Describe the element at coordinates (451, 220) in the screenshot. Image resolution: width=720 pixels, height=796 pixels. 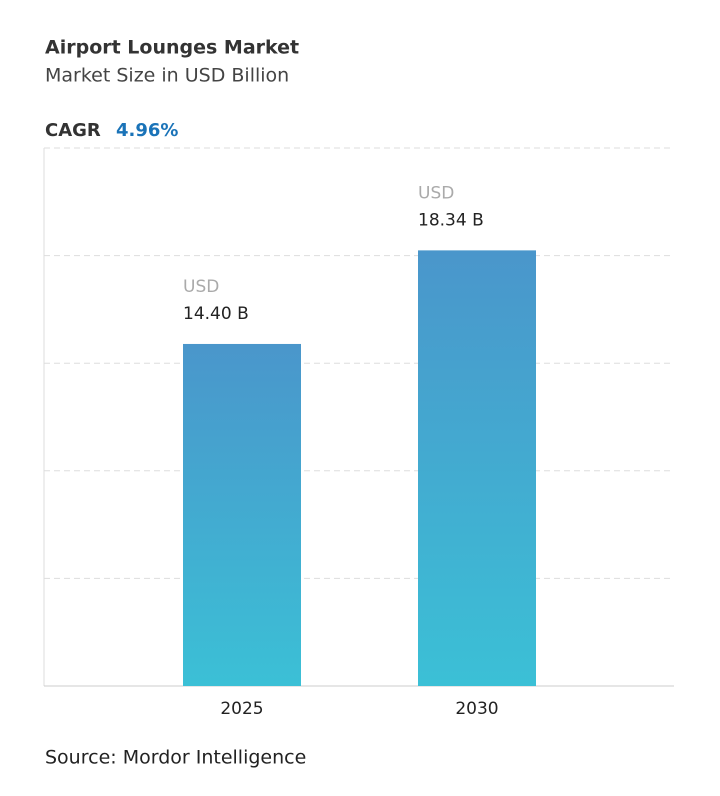
I see `value-label: 18.34 B` at that location.